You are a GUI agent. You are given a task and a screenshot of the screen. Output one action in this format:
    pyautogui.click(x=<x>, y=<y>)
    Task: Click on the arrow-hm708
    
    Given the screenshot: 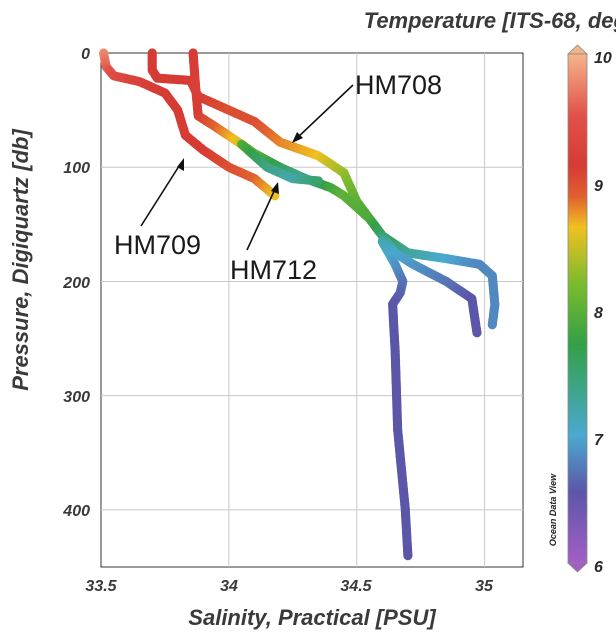 What is the action you would take?
    pyautogui.click(x=324, y=112)
    